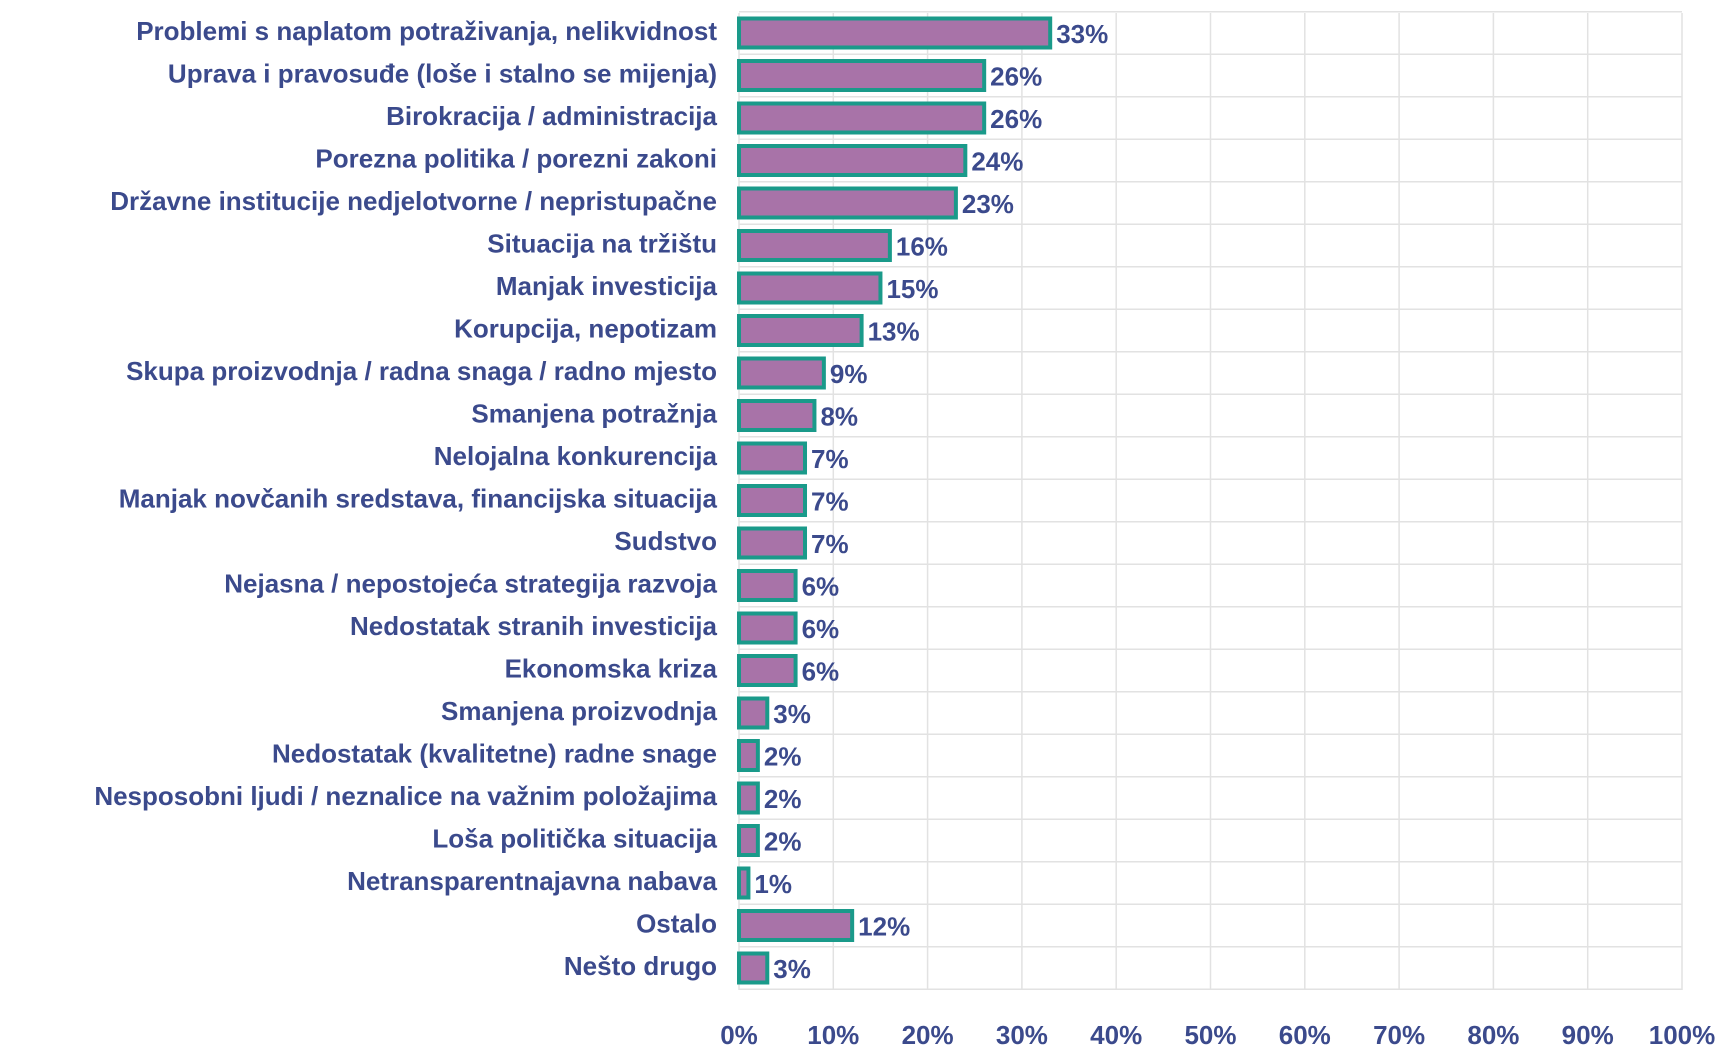  I want to click on category-label: Manjak investicija, so click(607, 286).